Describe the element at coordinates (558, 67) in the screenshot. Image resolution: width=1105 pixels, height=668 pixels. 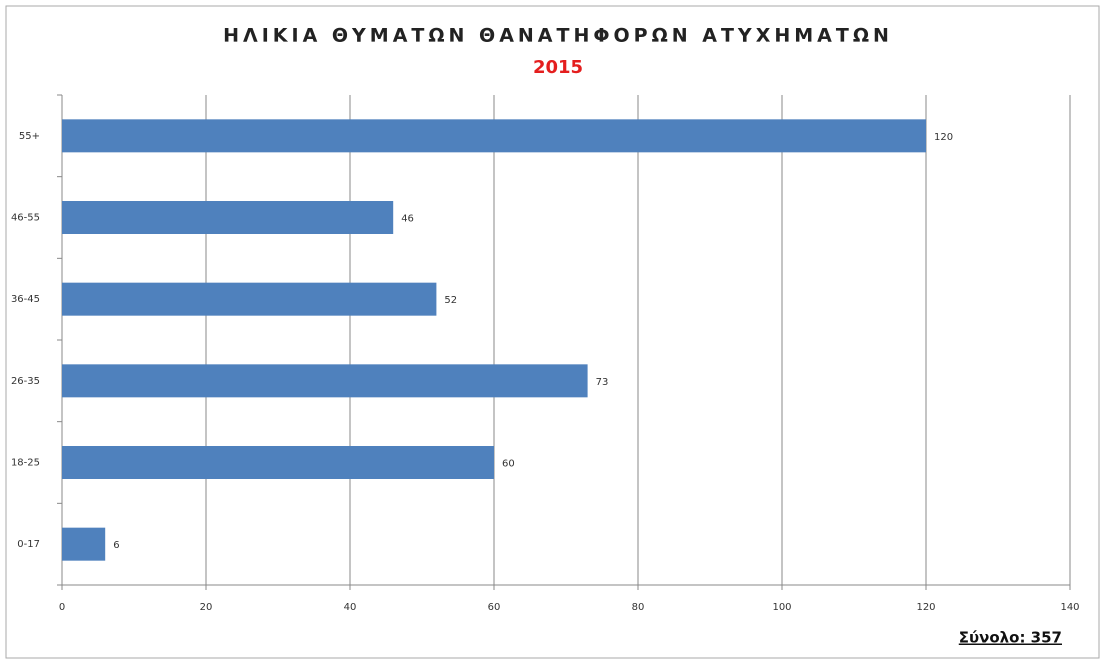
I see `chart-subtitle: 2015` at that location.